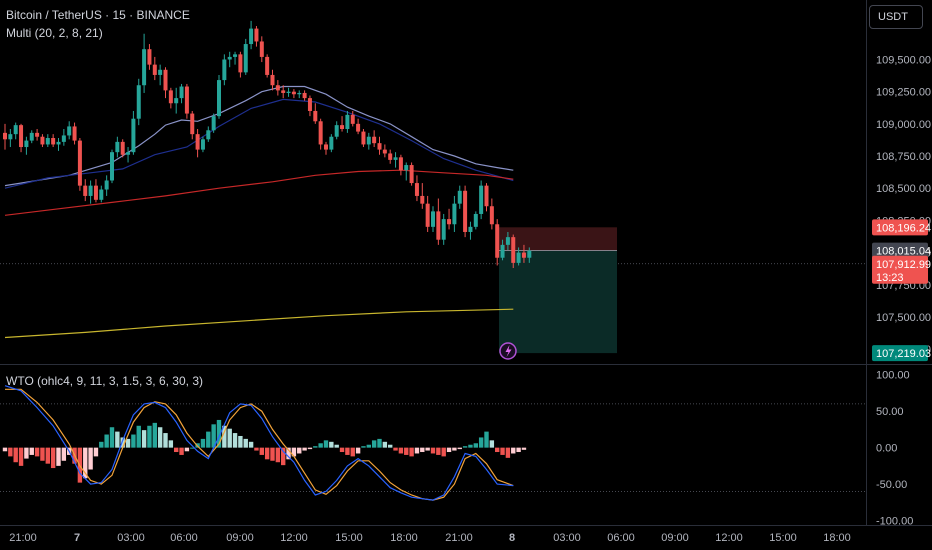  I want to click on time-tick-label: 18:00, so click(837, 538).